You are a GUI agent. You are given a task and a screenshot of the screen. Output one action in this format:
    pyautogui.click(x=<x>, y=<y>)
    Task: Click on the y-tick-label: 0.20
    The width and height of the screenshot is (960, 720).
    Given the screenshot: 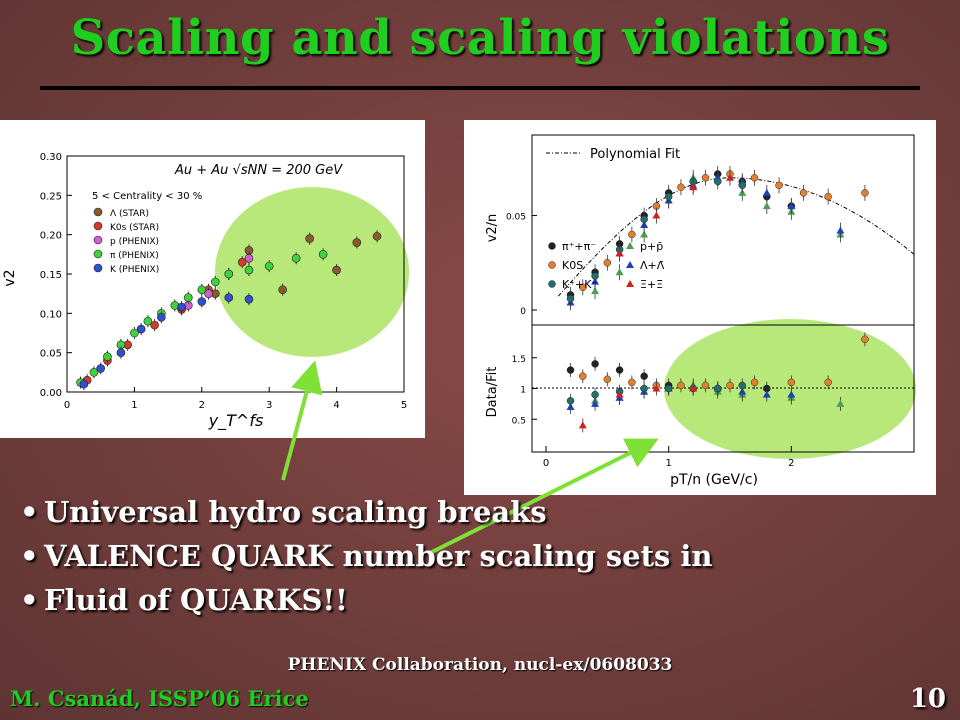 What is the action you would take?
    pyautogui.click(x=51, y=236)
    